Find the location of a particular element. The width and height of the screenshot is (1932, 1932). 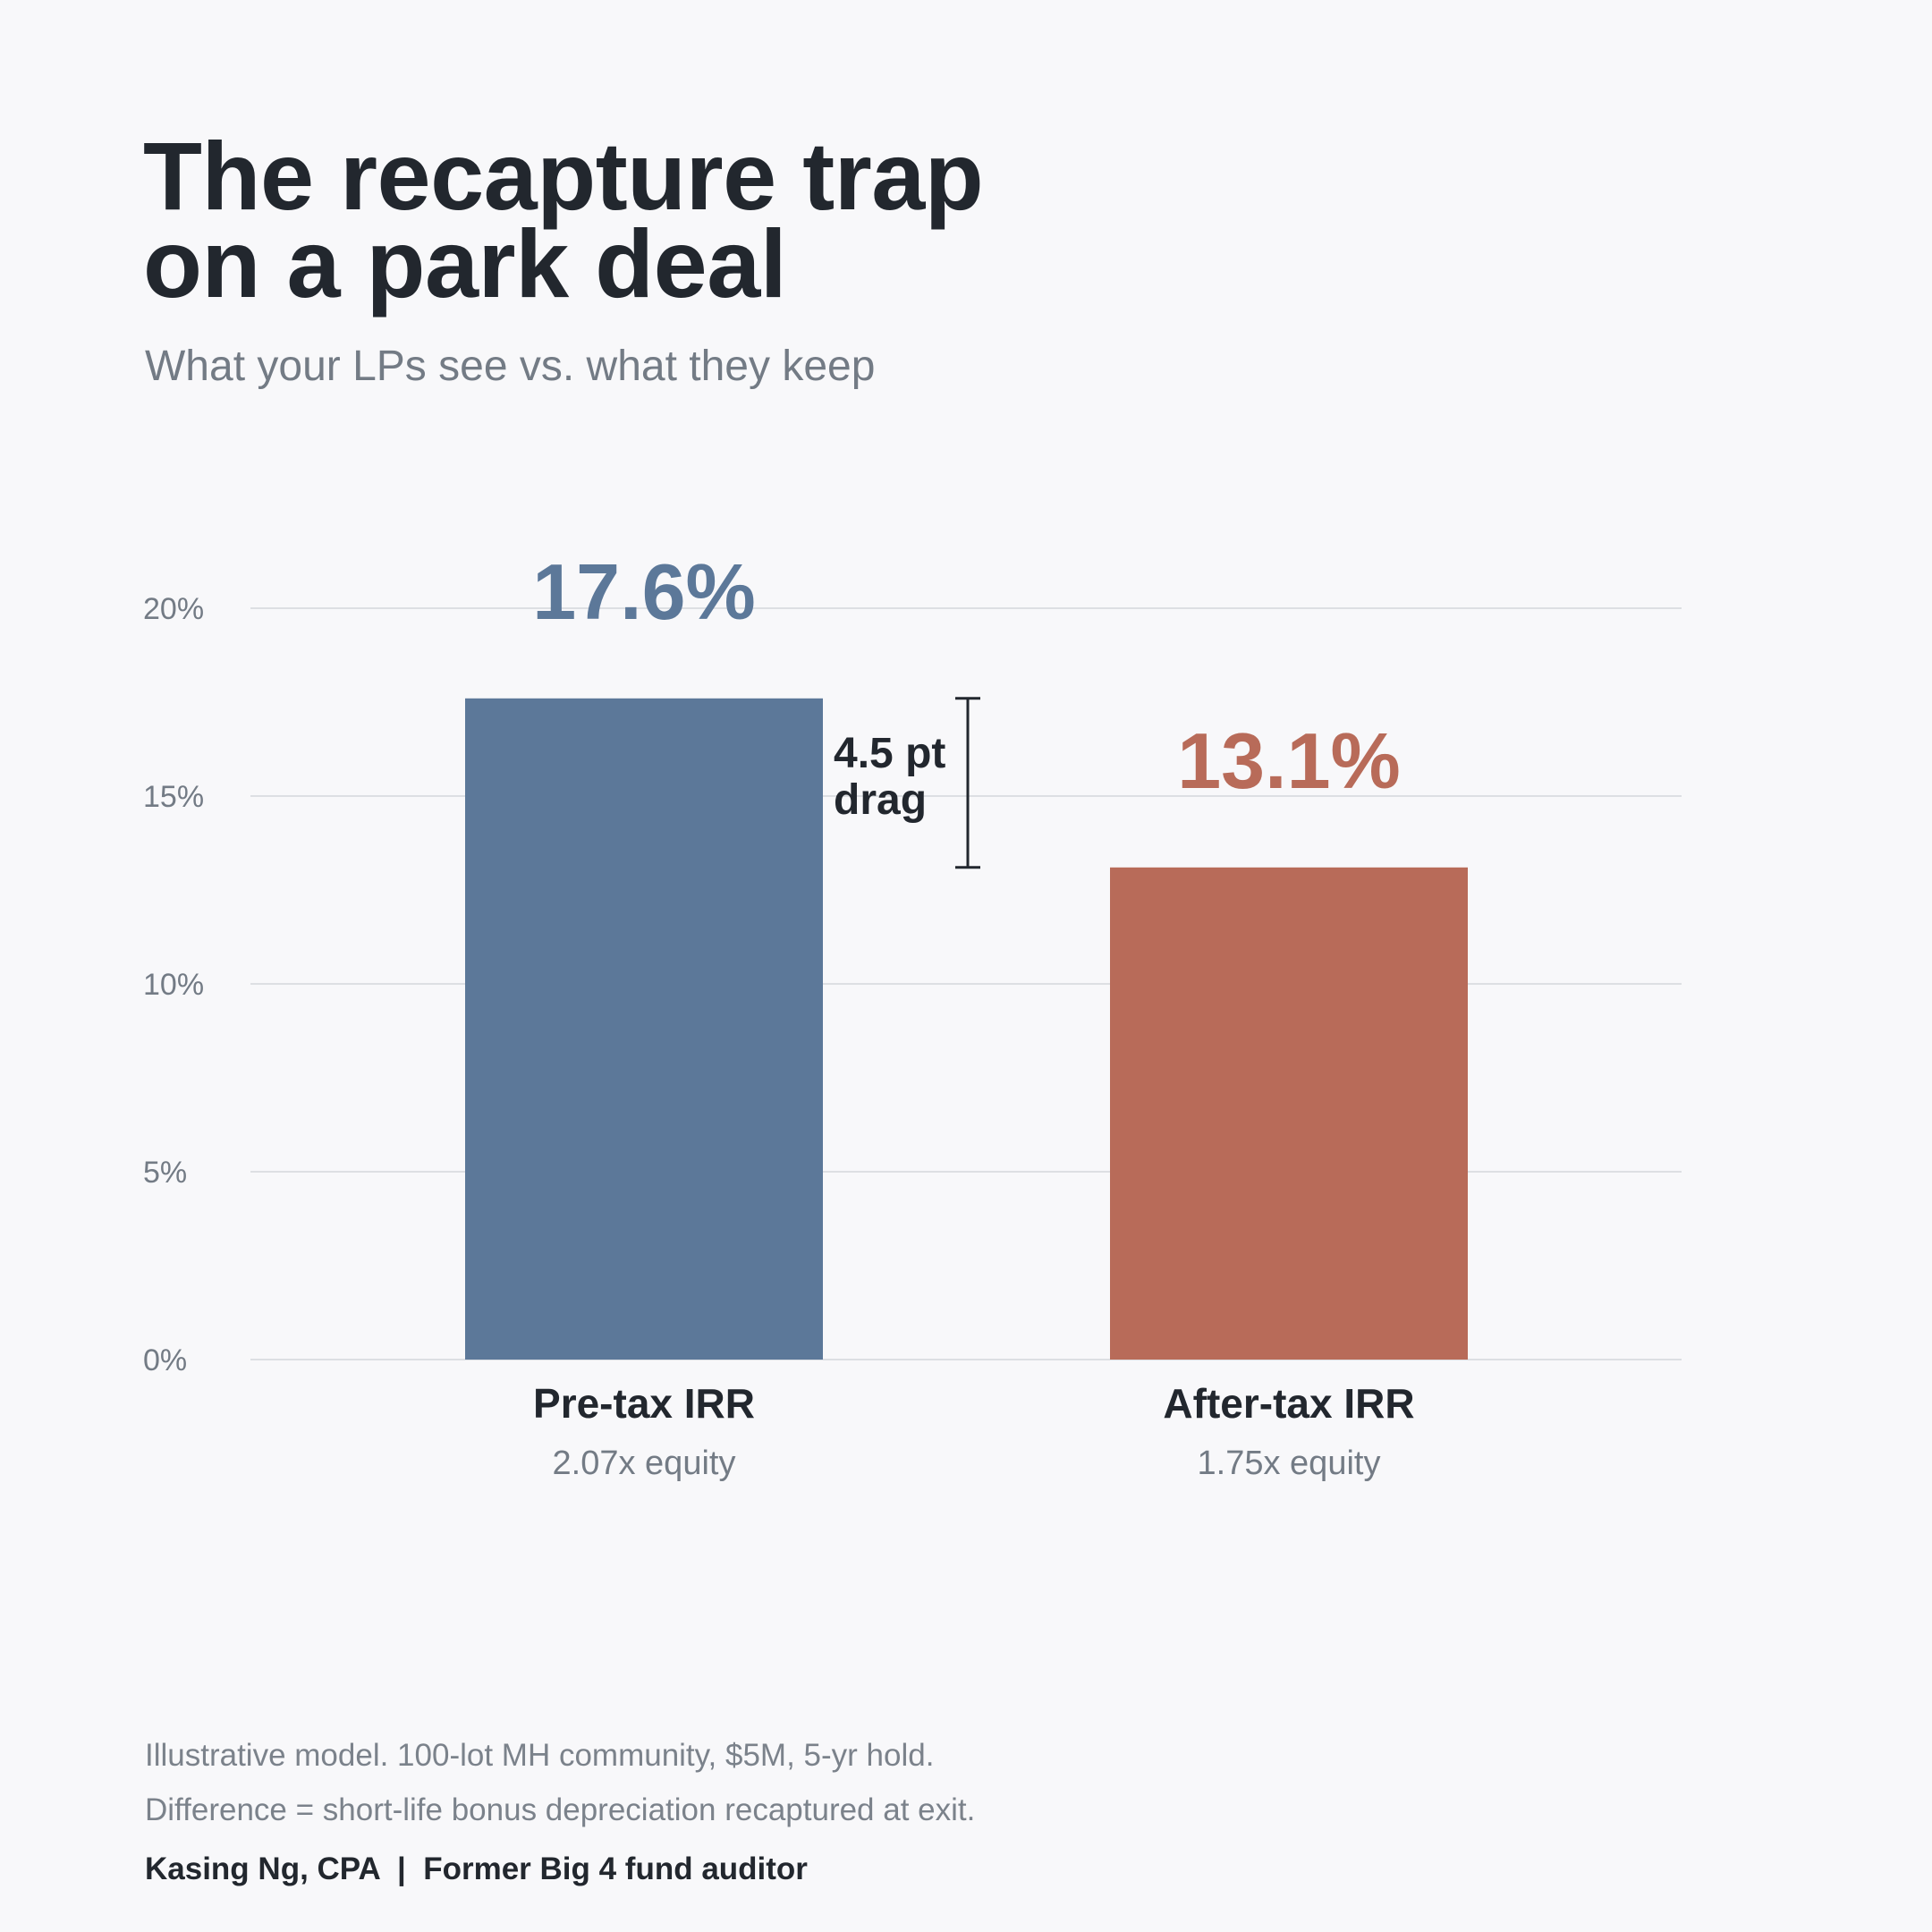

y-tick-label: 0% is located at coordinates (165, 1360).